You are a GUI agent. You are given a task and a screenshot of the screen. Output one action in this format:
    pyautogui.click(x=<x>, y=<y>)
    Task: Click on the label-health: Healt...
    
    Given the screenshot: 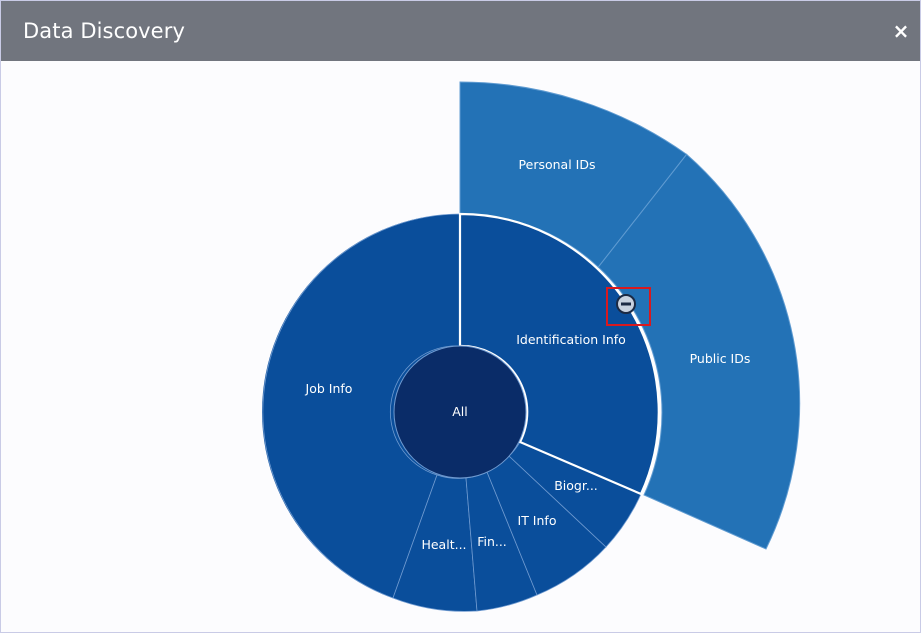 What is the action you would take?
    pyautogui.click(x=443, y=544)
    